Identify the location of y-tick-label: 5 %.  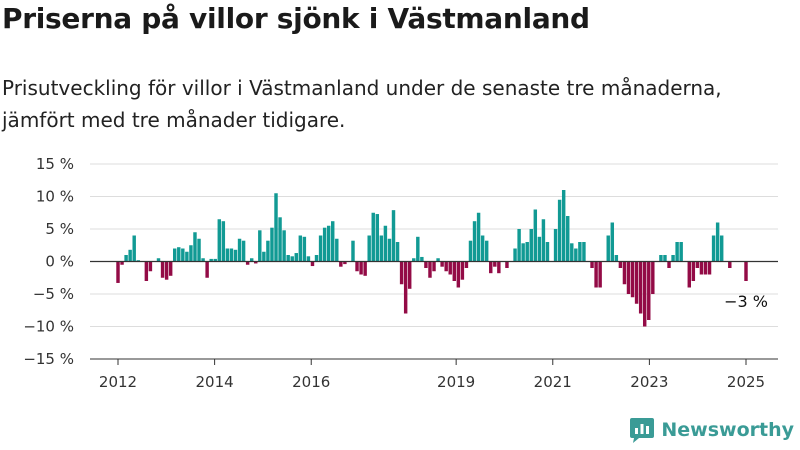
(59, 229).